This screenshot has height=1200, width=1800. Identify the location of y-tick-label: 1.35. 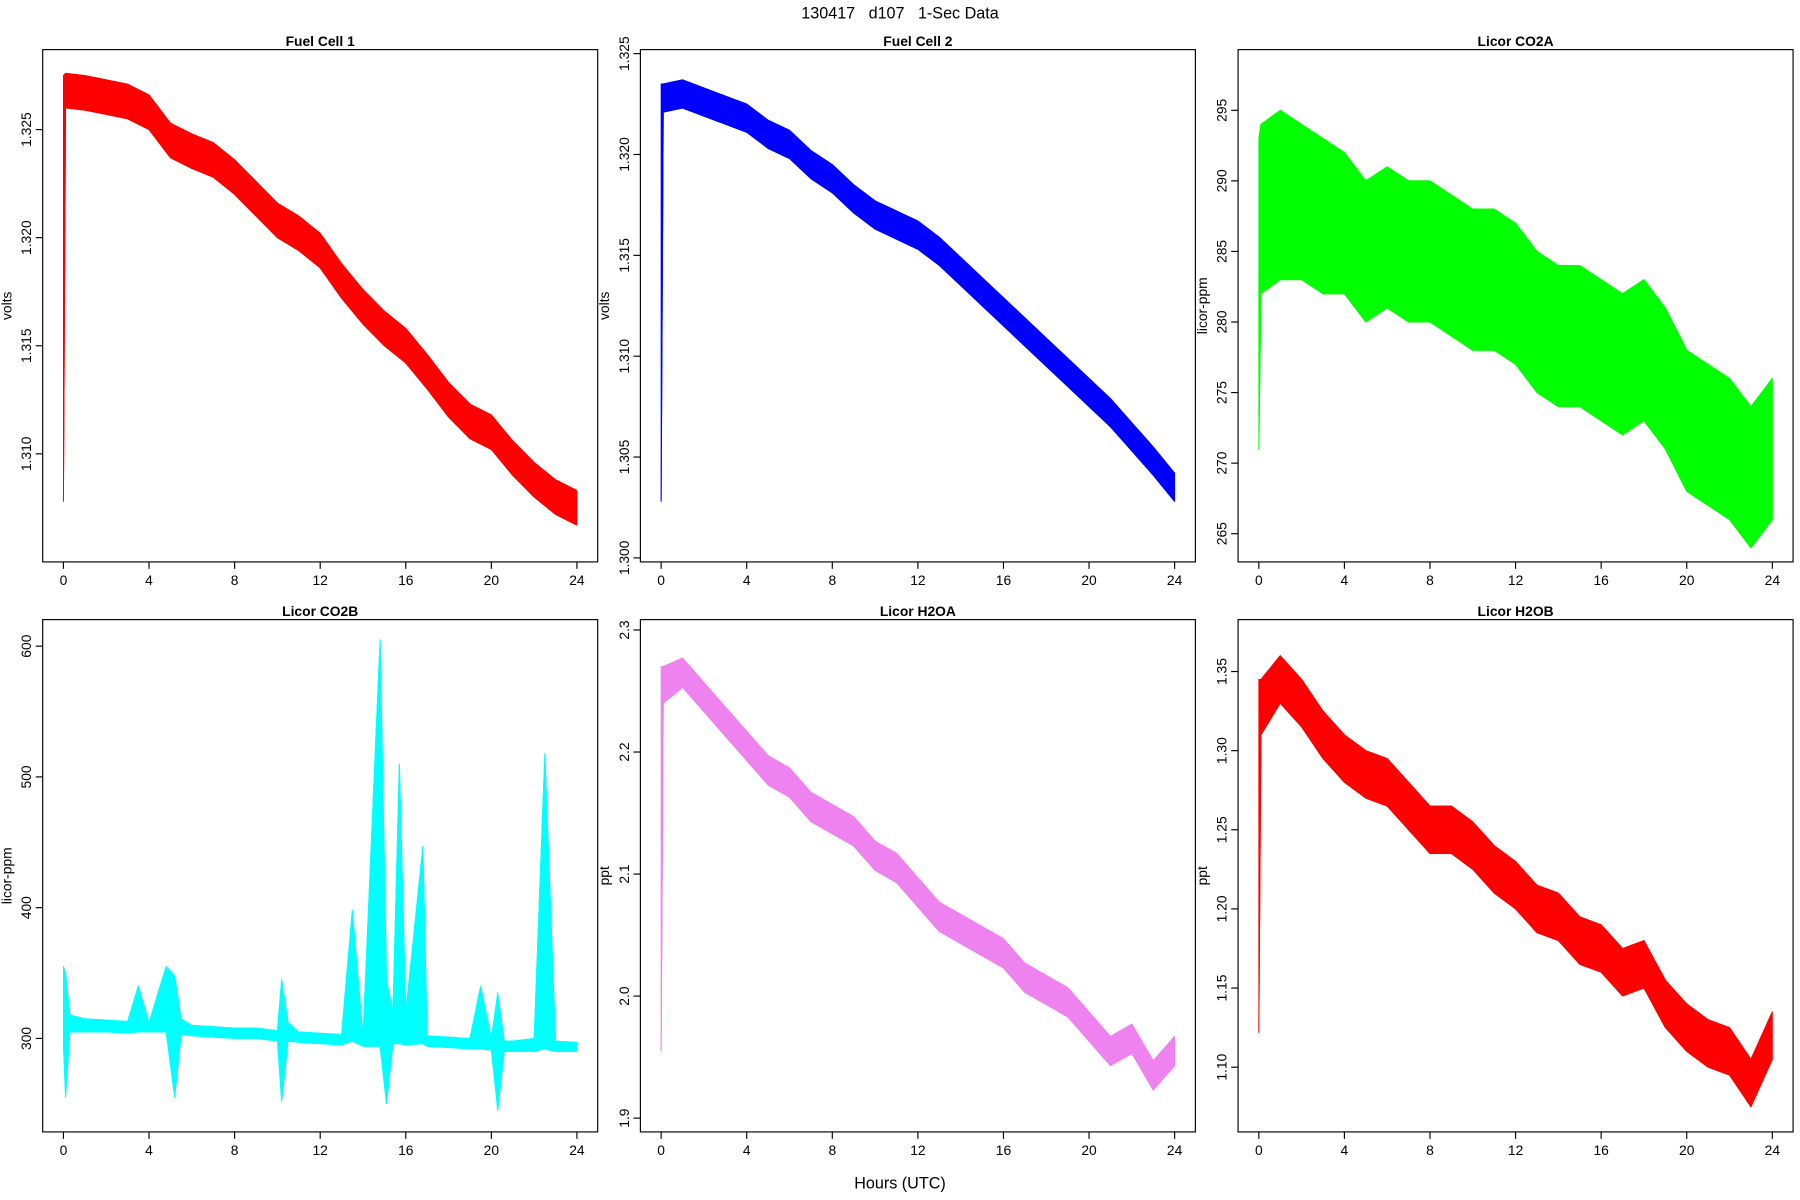
(1222, 671).